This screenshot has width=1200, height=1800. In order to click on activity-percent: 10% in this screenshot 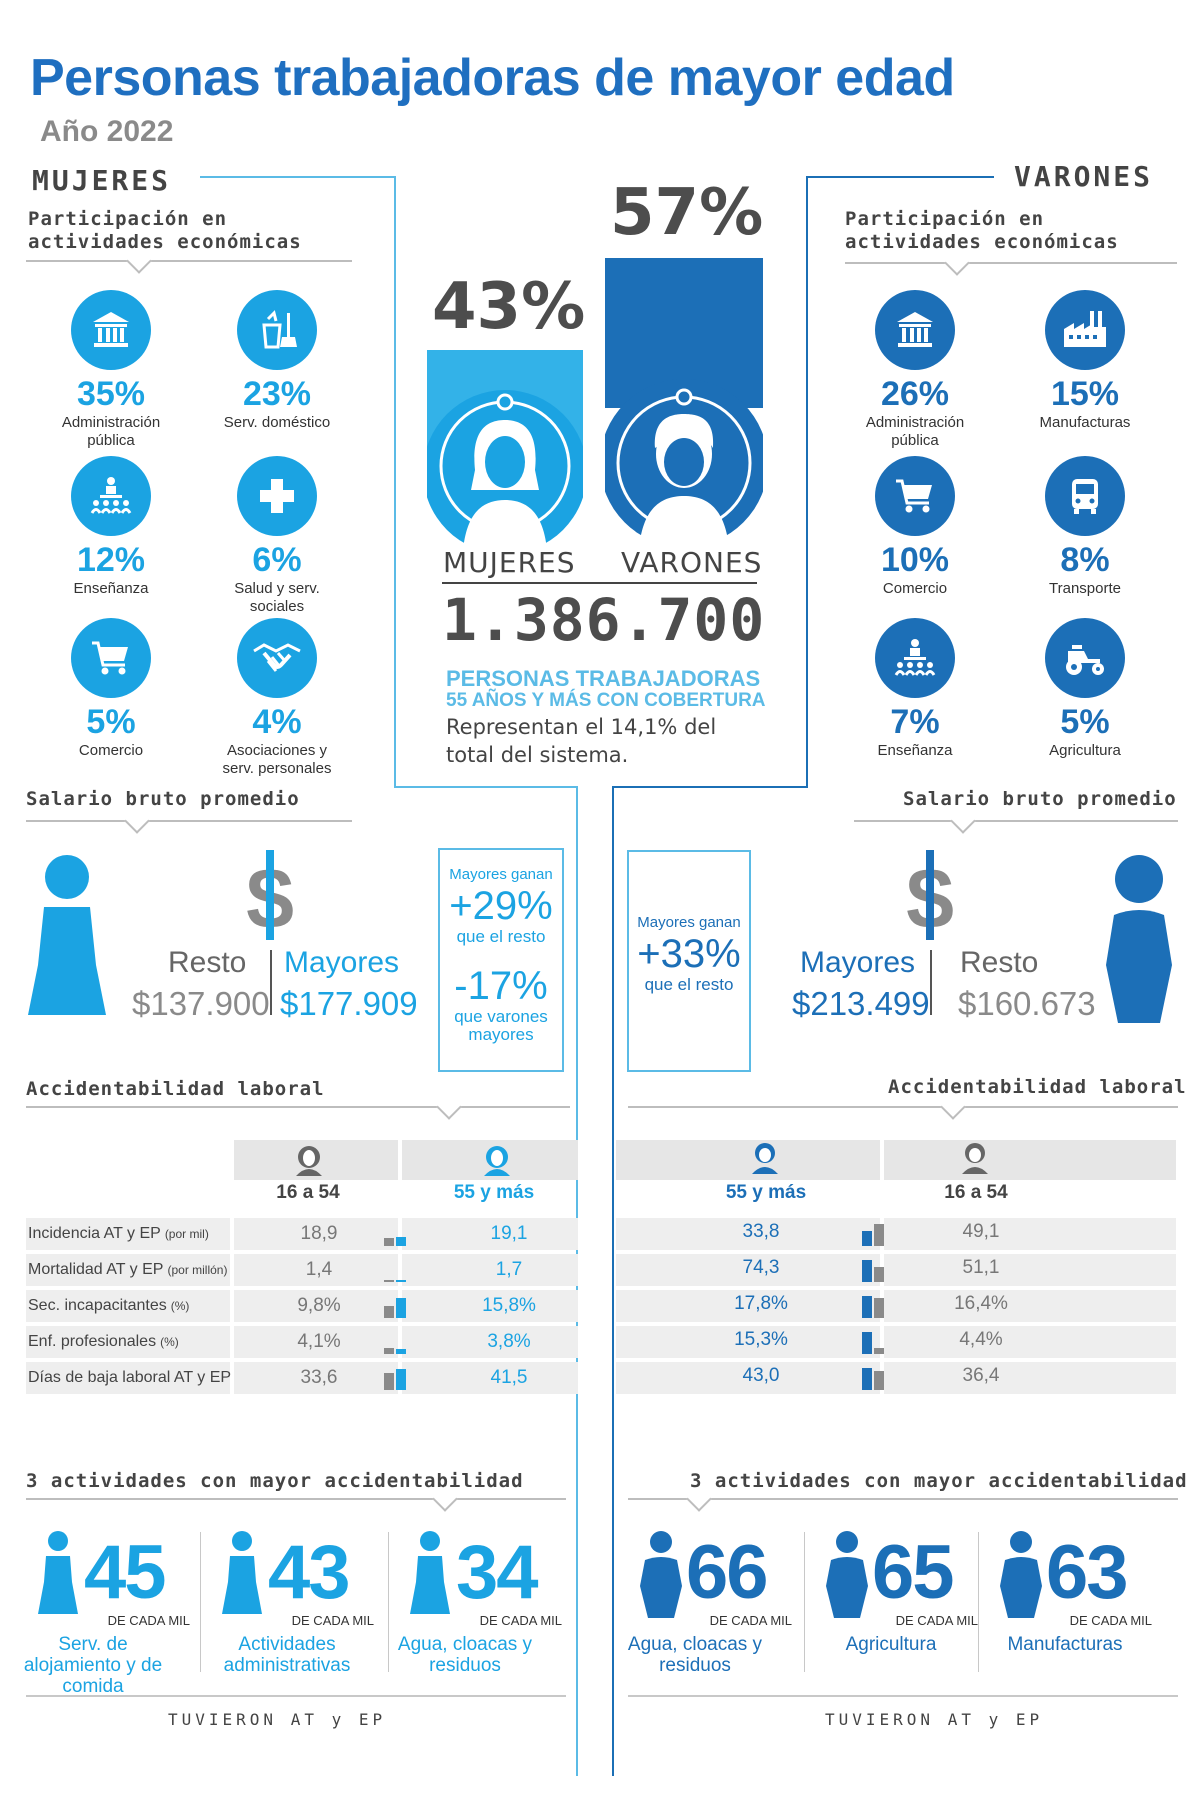, I will do `click(915, 560)`.